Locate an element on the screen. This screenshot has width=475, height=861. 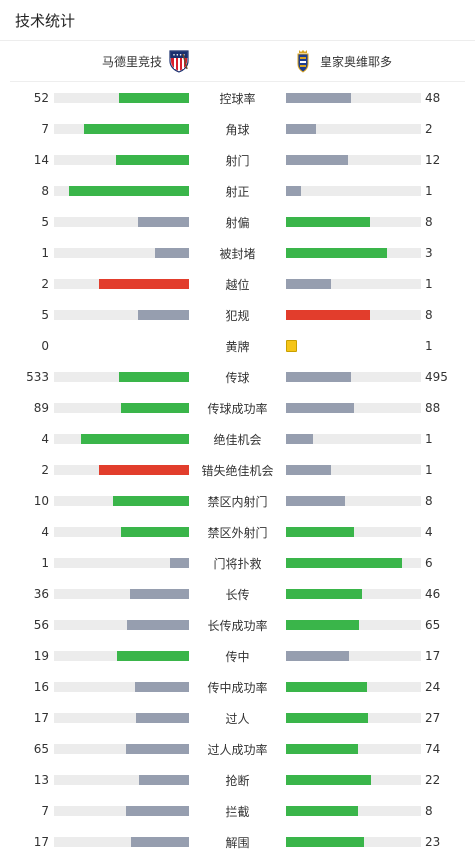
stat-row: 89 传球成功率 88 is located at coordinates (237, 411).